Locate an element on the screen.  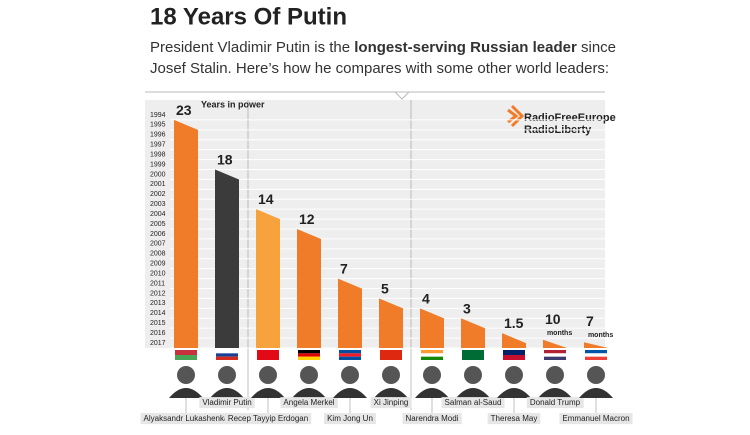
divider is located at coordinates (375, 95).